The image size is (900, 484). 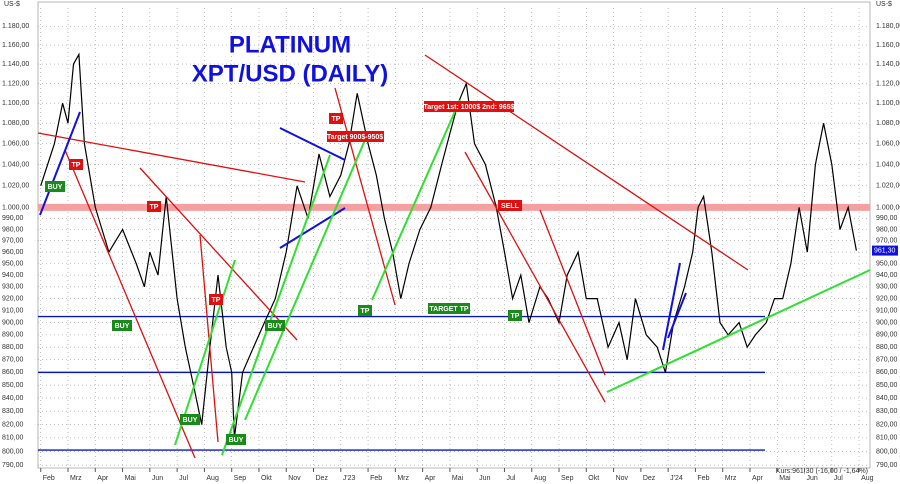 I want to click on last-price-box, so click(x=885, y=250).